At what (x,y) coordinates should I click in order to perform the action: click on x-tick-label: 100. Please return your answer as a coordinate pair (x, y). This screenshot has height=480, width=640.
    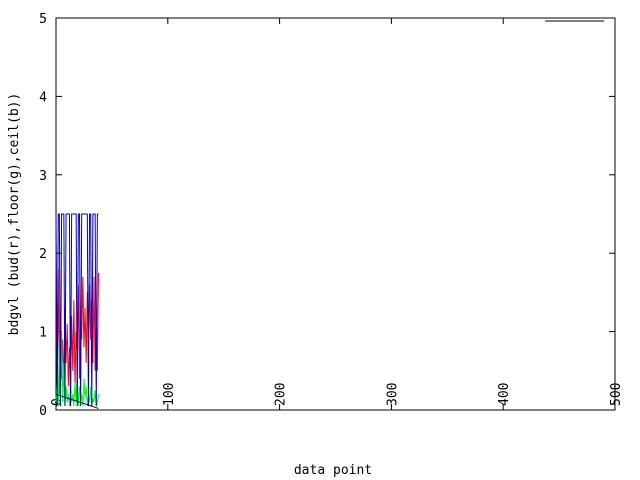
    Looking at the image, I should click on (169, 394).